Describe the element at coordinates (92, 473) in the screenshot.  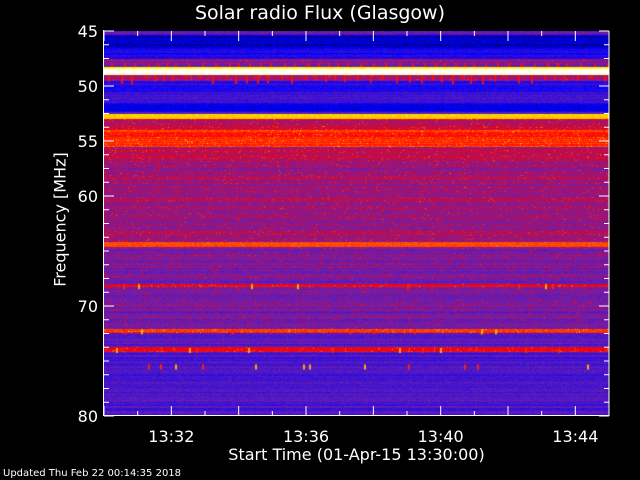
I see `updated-timestamp: Updated Thu Feb 22 00:14:35 2018` at that location.